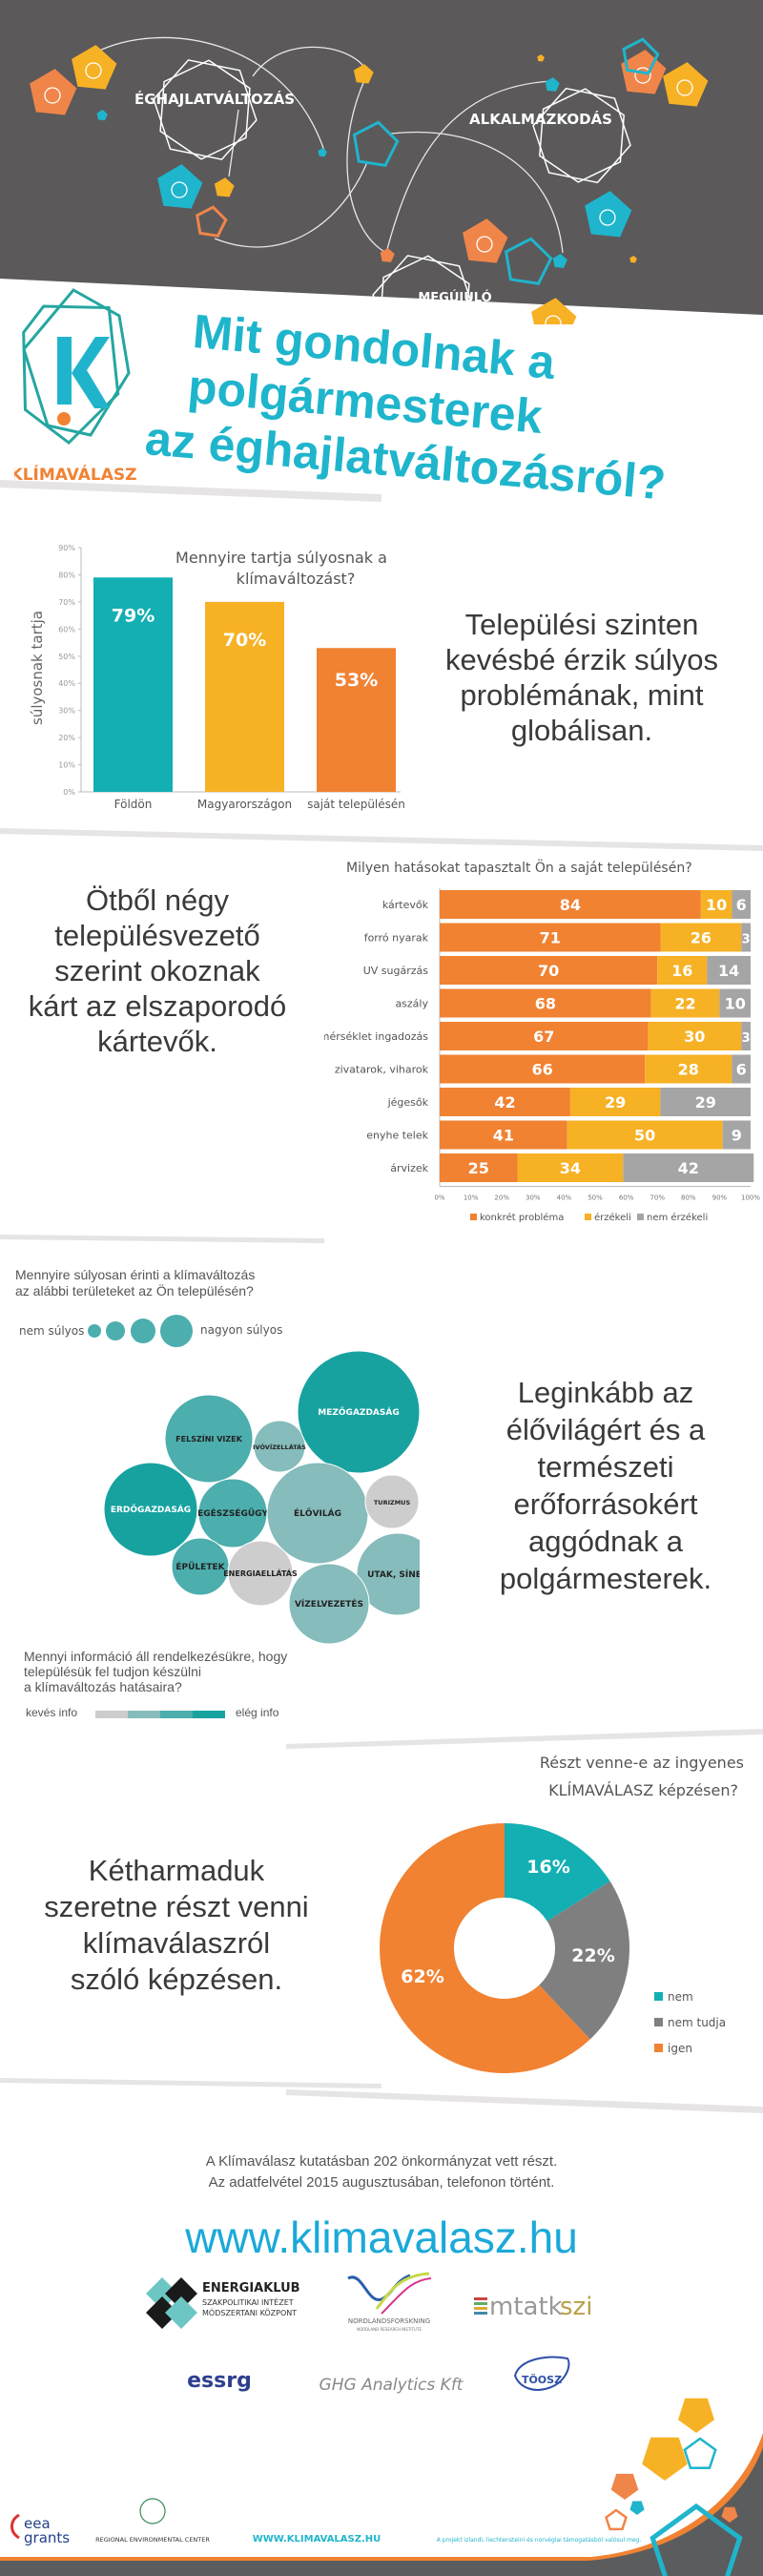 The height and width of the screenshot is (2576, 763). Describe the element at coordinates (626, 1198) in the screenshot. I see `chart2-x-tick-label: 60%` at that location.